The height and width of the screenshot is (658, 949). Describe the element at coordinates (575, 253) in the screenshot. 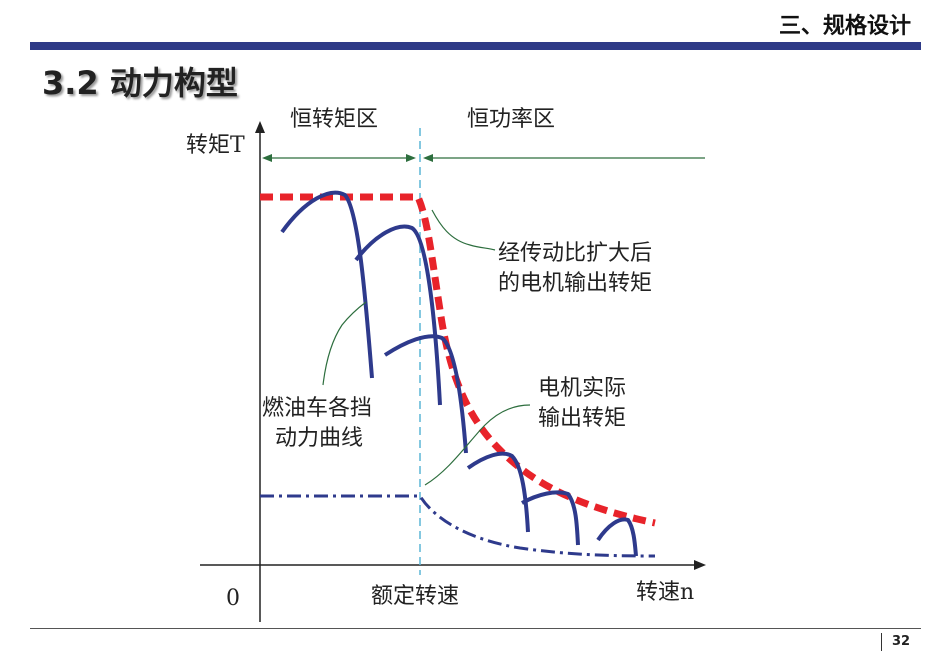

I see `callout-amplified-line-1: 经传动比扩大后` at that location.